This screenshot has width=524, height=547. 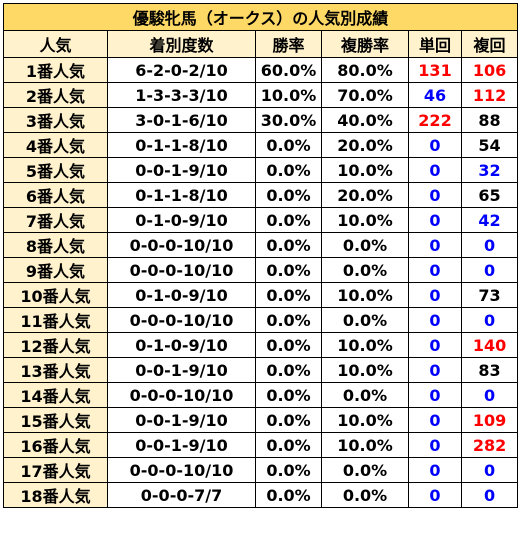 What do you see at coordinates (365, 120) in the screenshot?
I see `place-rate-cell: 40.0%` at bounding box center [365, 120].